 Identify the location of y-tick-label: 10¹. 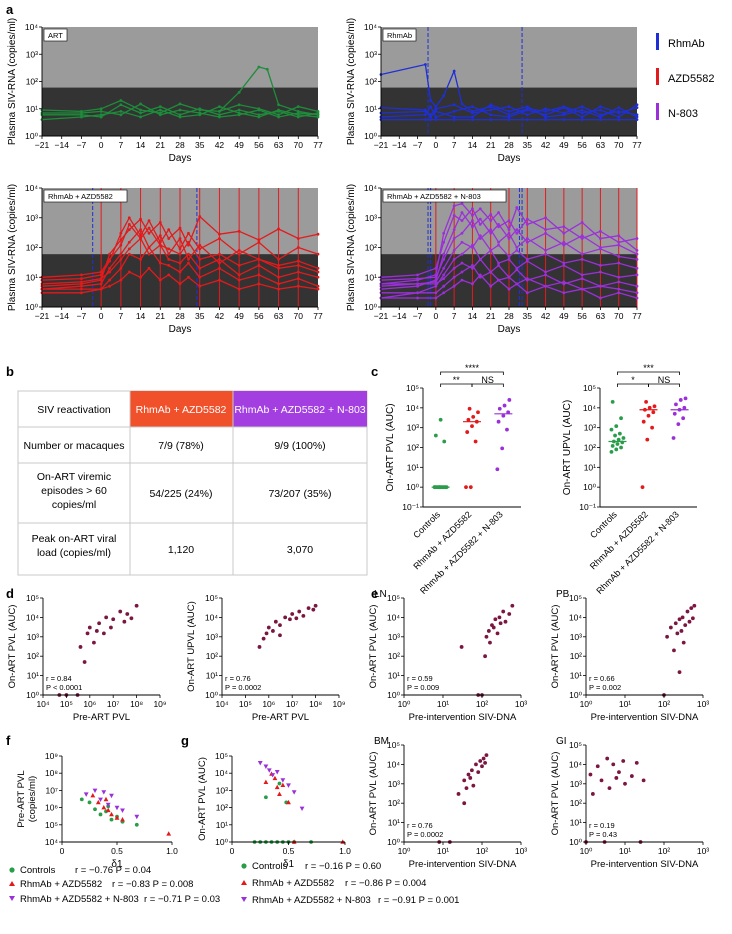
(32, 277).